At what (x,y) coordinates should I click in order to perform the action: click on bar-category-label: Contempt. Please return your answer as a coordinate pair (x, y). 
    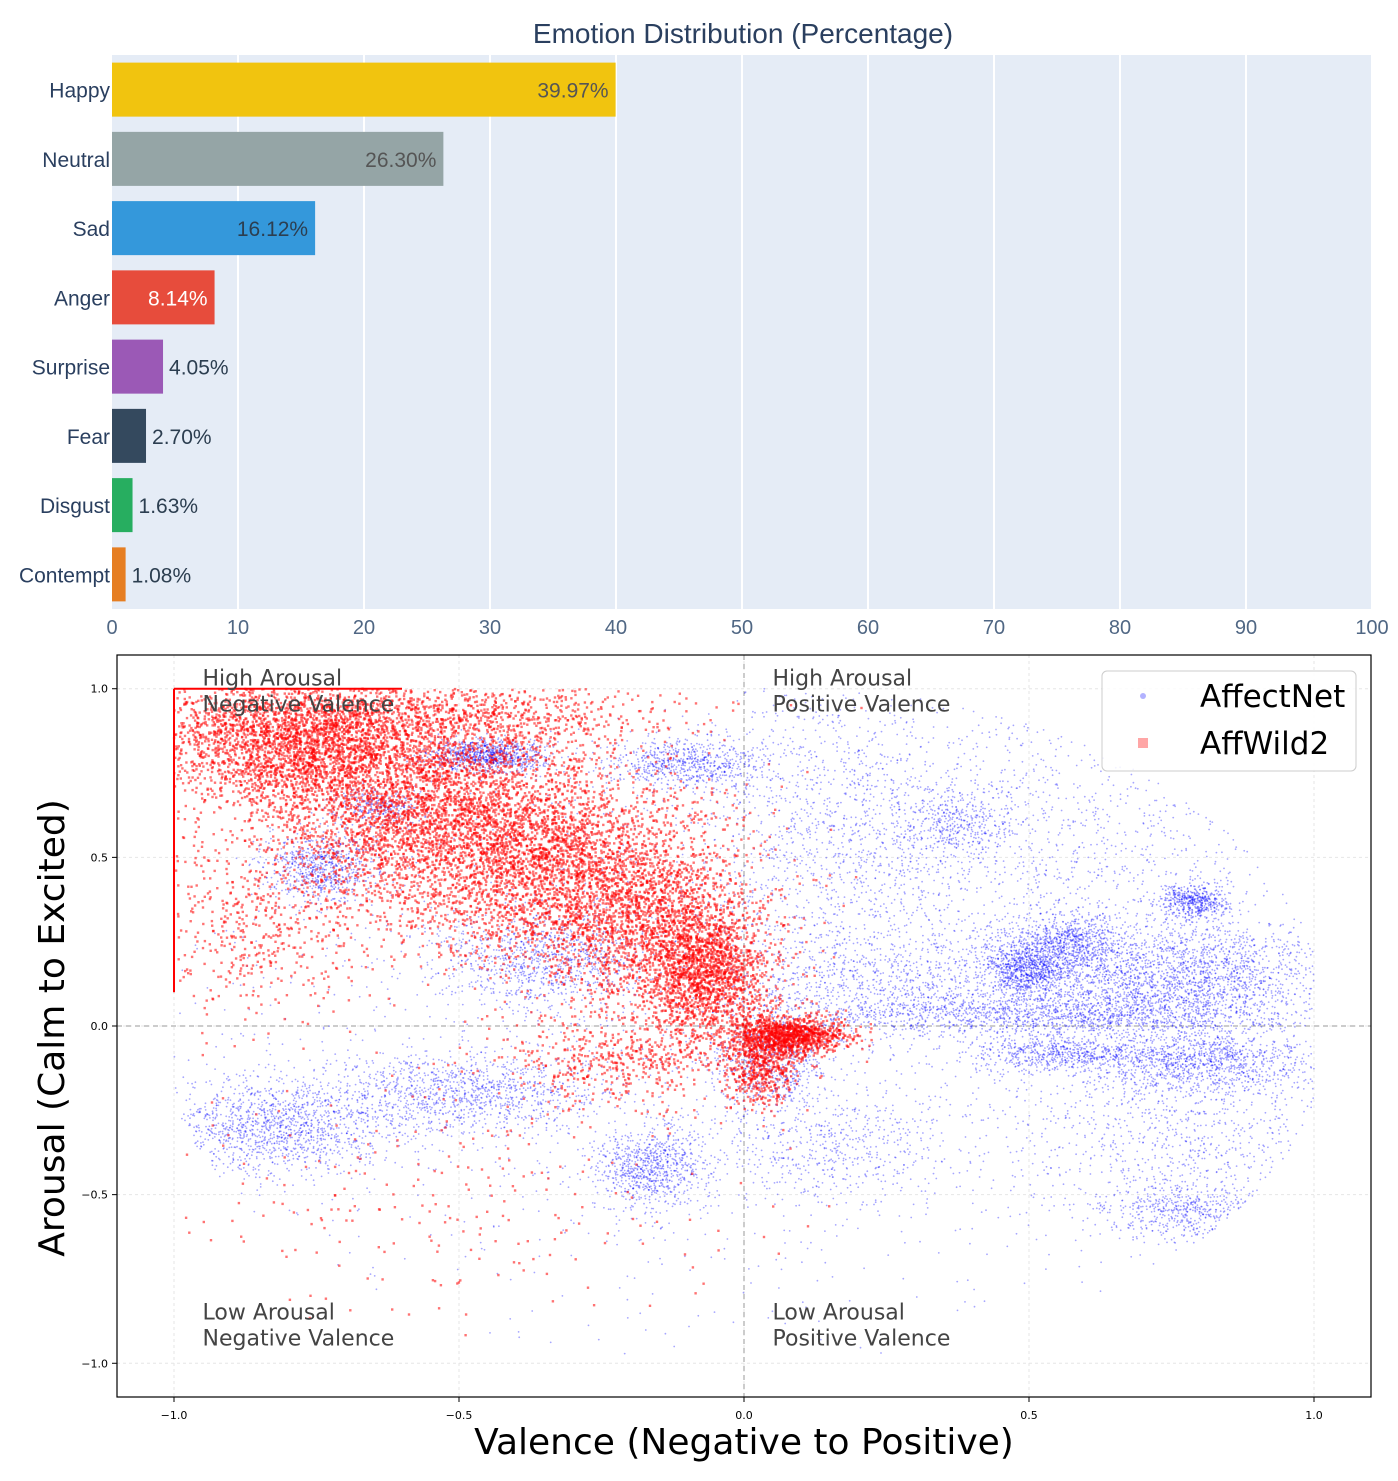
    Looking at the image, I should click on (64, 575).